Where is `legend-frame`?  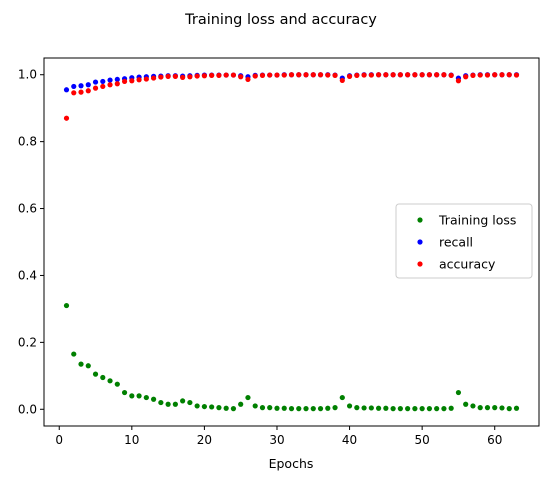 legend-frame is located at coordinates (464, 241).